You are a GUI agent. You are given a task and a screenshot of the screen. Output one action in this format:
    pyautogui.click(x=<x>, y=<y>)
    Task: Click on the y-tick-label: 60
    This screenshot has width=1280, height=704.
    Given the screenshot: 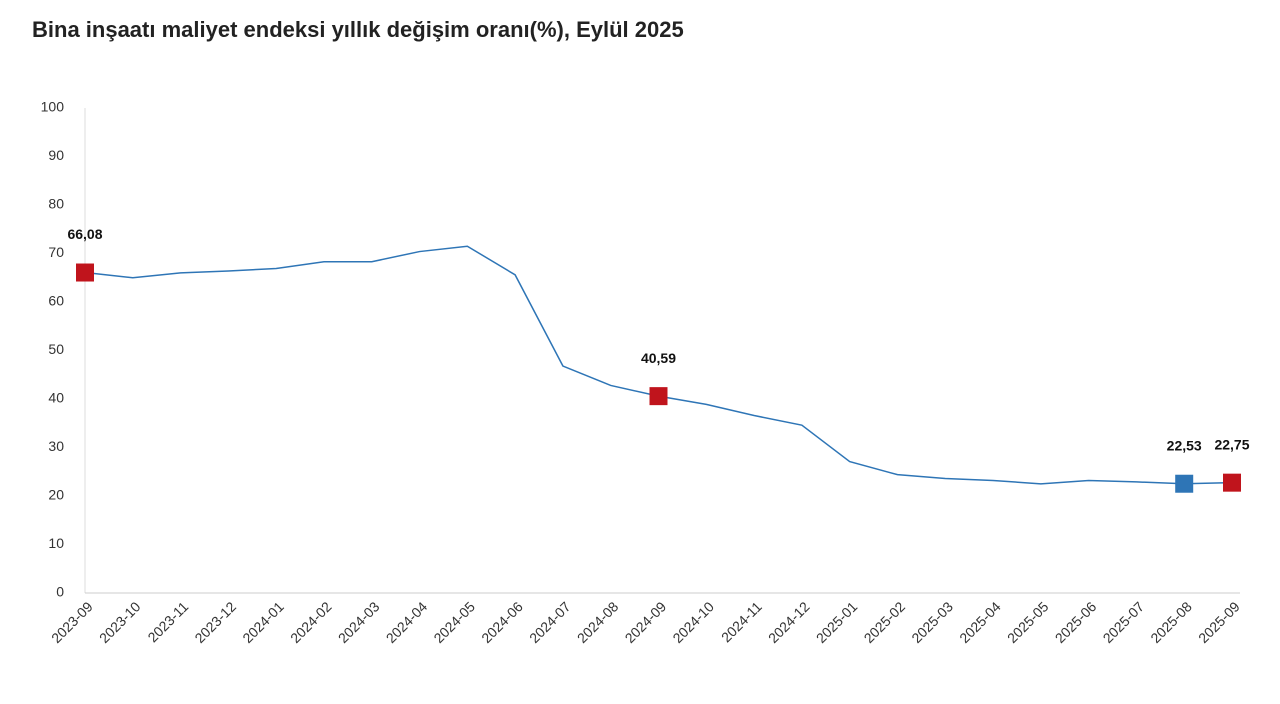 What is the action you would take?
    pyautogui.click(x=56, y=301)
    